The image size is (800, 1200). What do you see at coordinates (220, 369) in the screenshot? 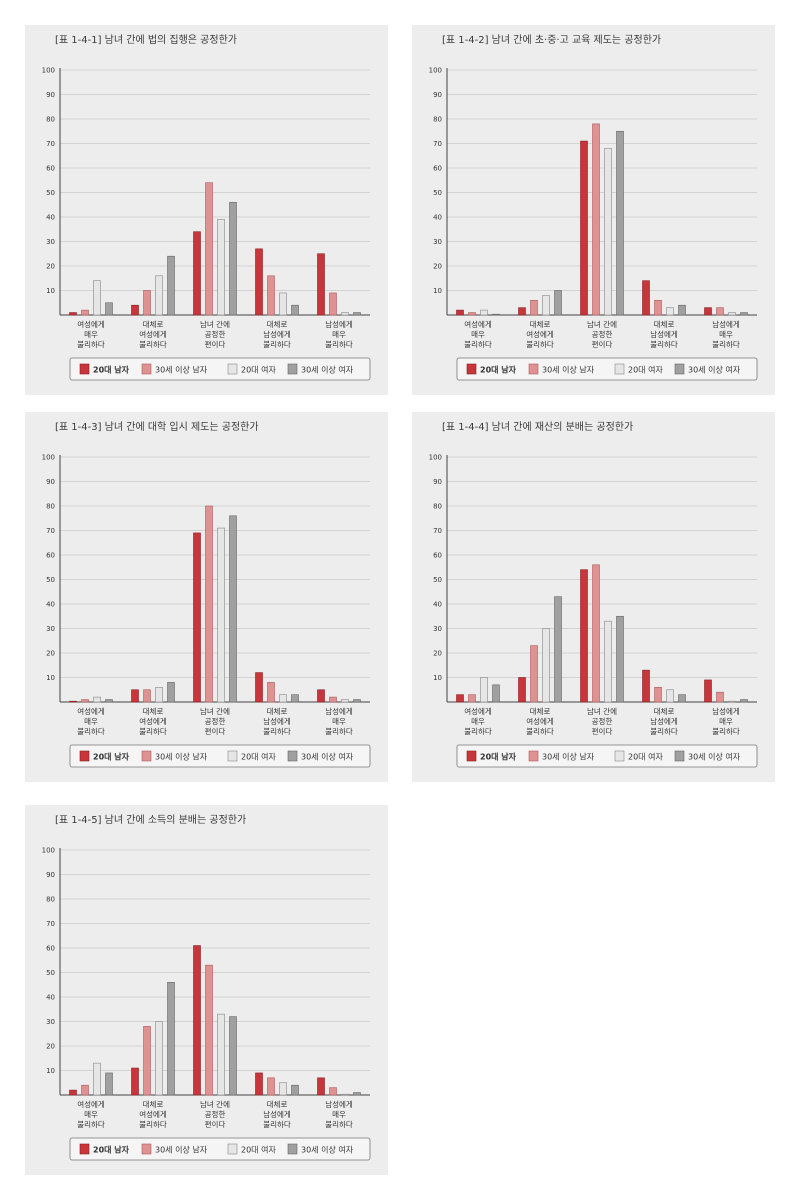
I see `legend-box` at bounding box center [220, 369].